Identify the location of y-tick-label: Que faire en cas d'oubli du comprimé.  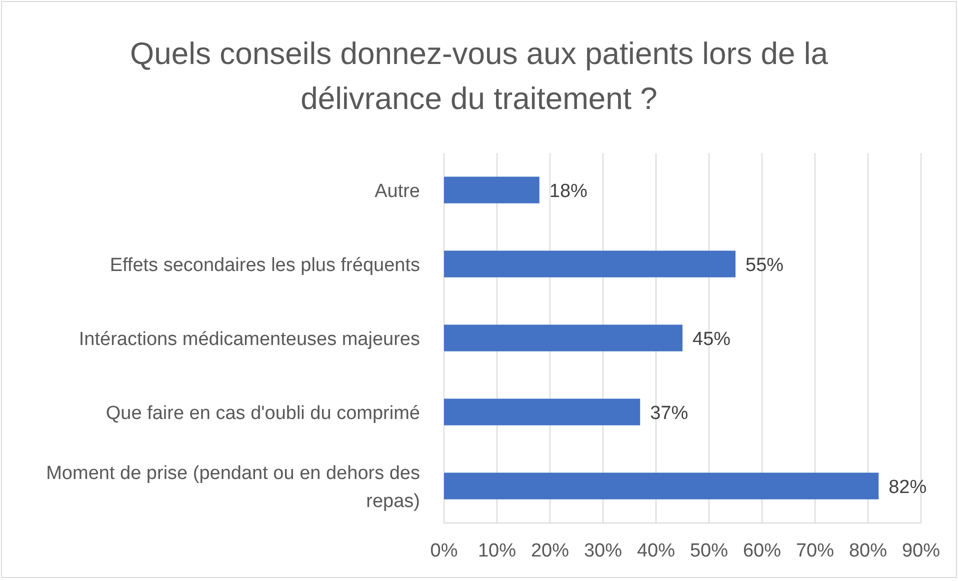
(263, 413).